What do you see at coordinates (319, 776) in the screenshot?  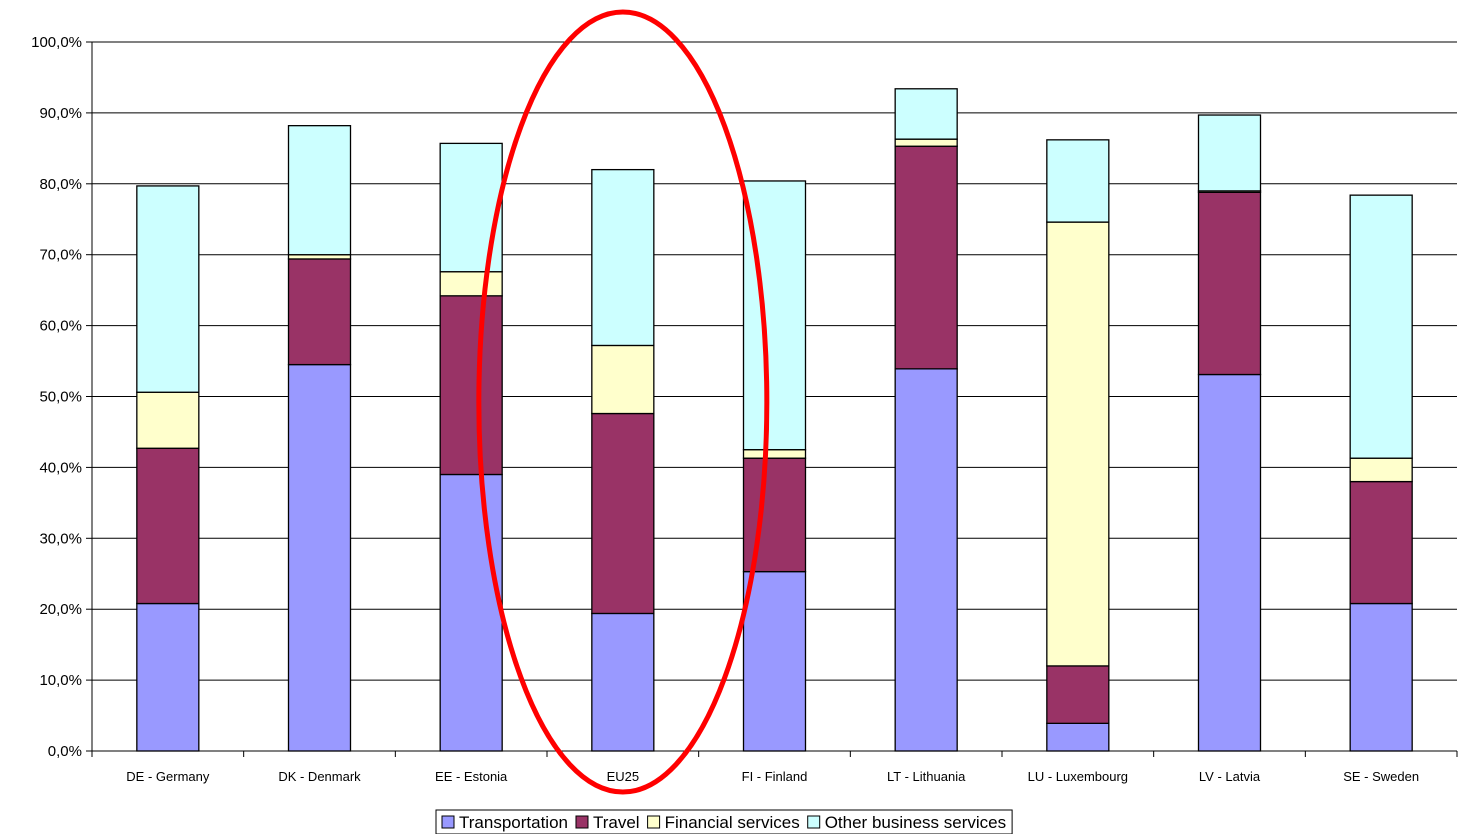 I see `x-category-label: DK - Denmark` at bounding box center [319, 776].